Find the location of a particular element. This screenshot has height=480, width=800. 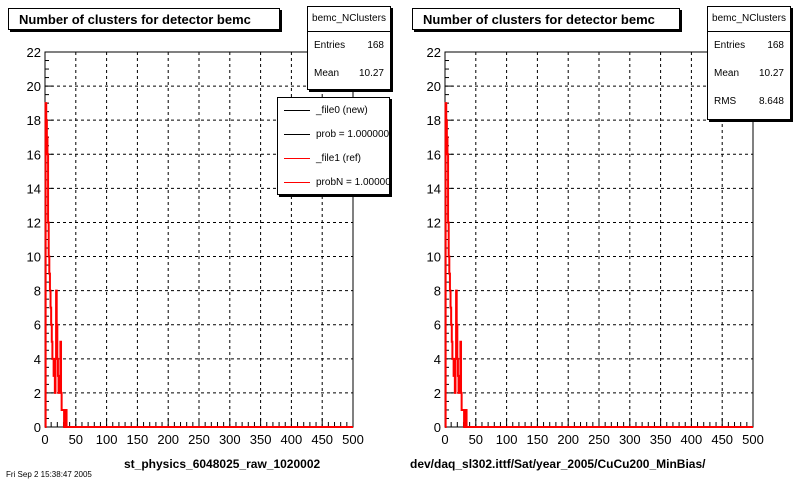

left-x-tick-label: 450 is located at coordinates (322, 439).